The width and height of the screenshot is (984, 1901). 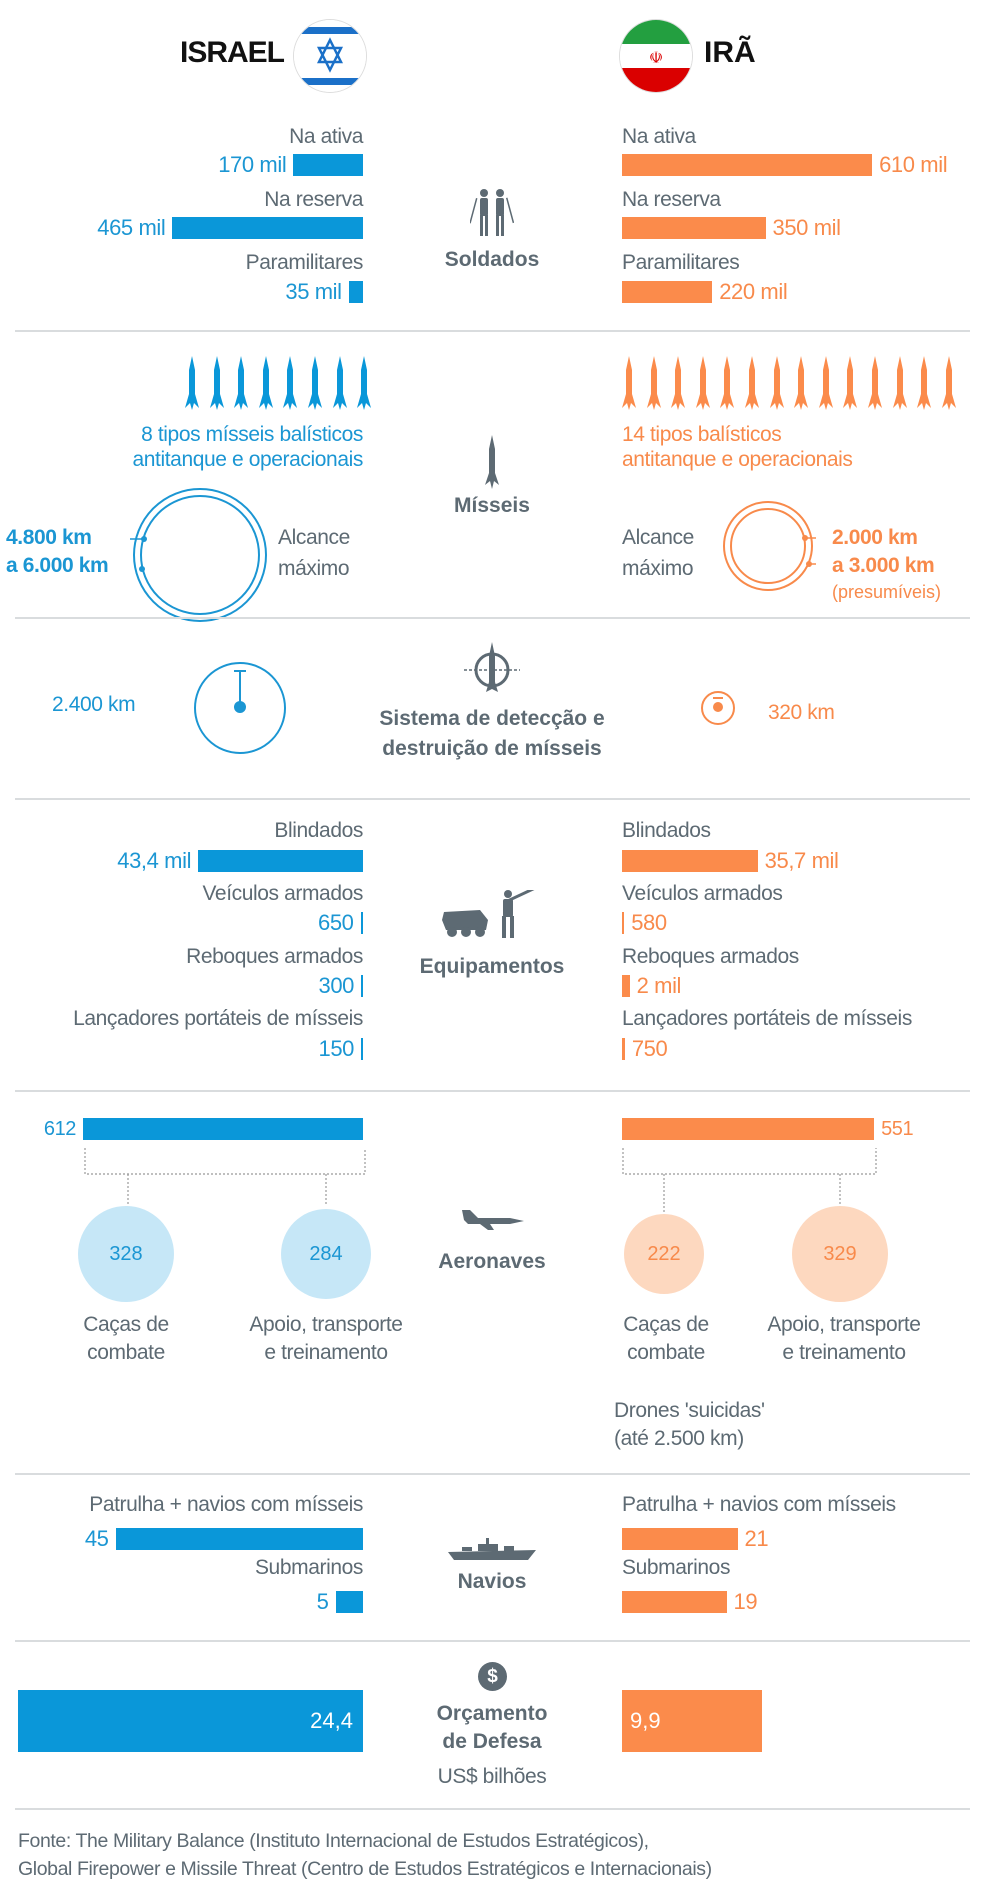 I want to click on iran-armored-bar, so click(x=690, y=861).